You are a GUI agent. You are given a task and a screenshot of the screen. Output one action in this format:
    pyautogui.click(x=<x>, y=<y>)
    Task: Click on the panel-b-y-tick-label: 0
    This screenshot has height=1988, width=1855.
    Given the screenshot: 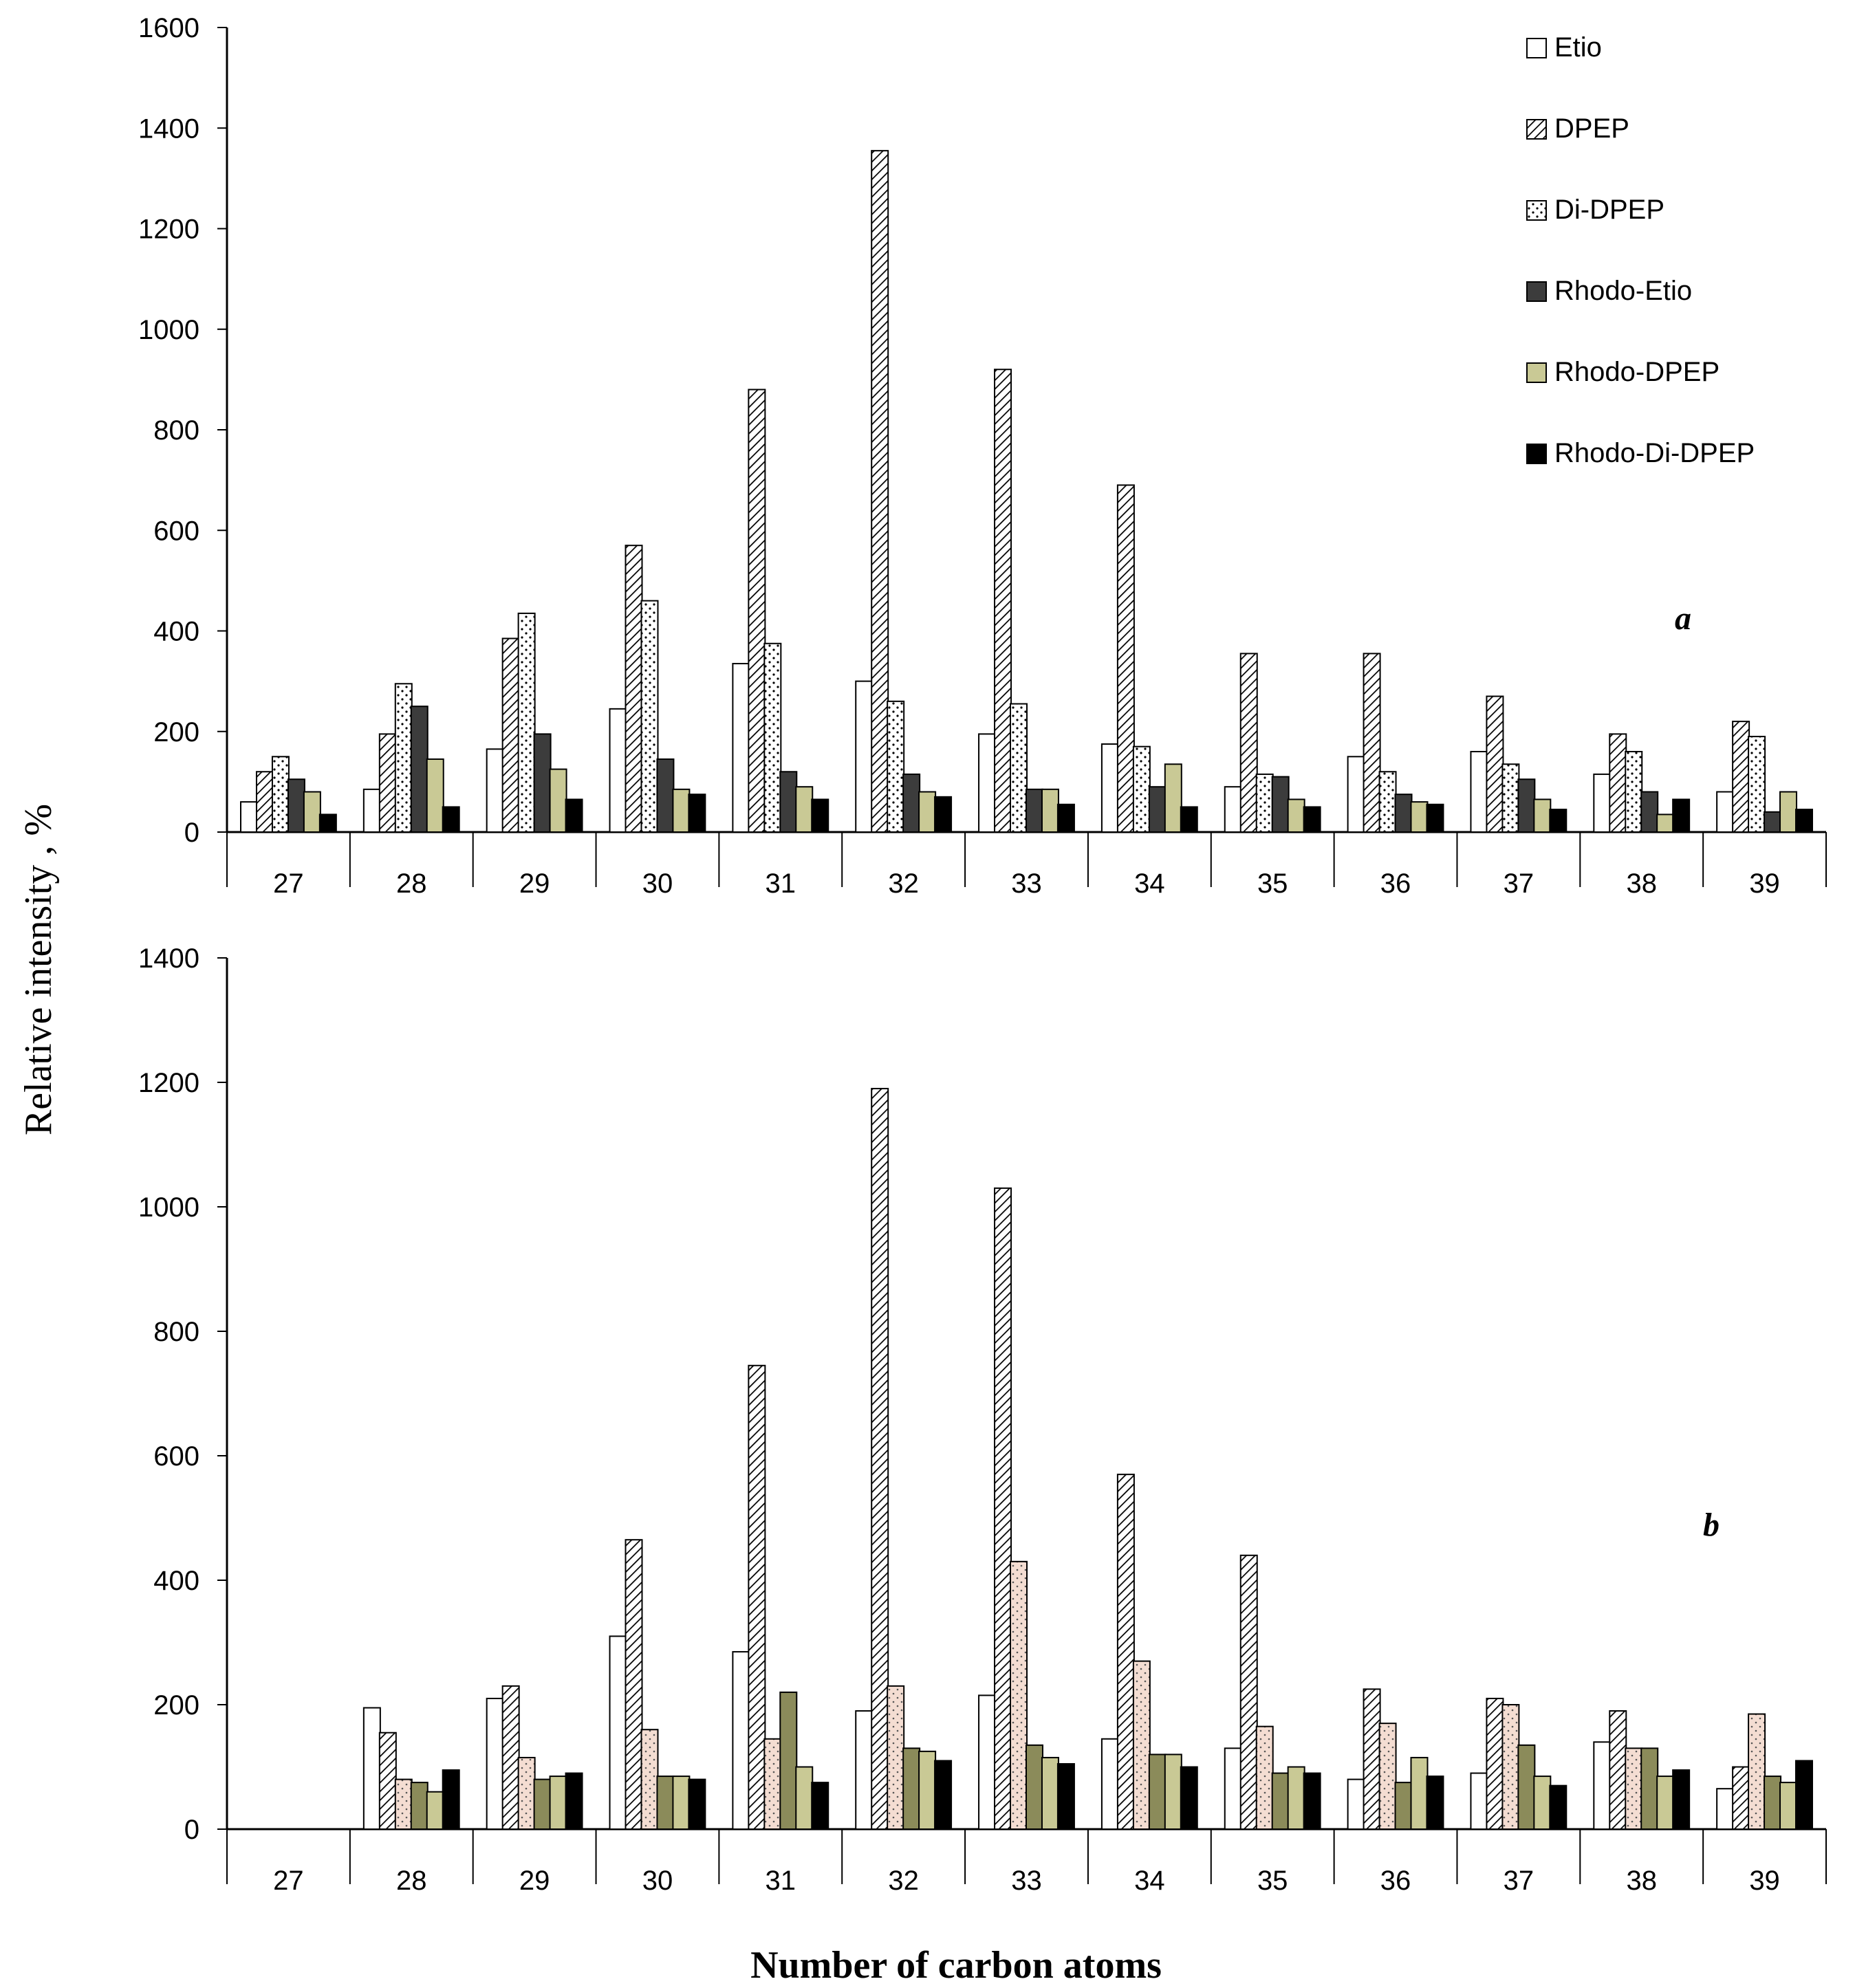 What is the action you would take?
    pyautogui.click(x=191, y=1830)
    